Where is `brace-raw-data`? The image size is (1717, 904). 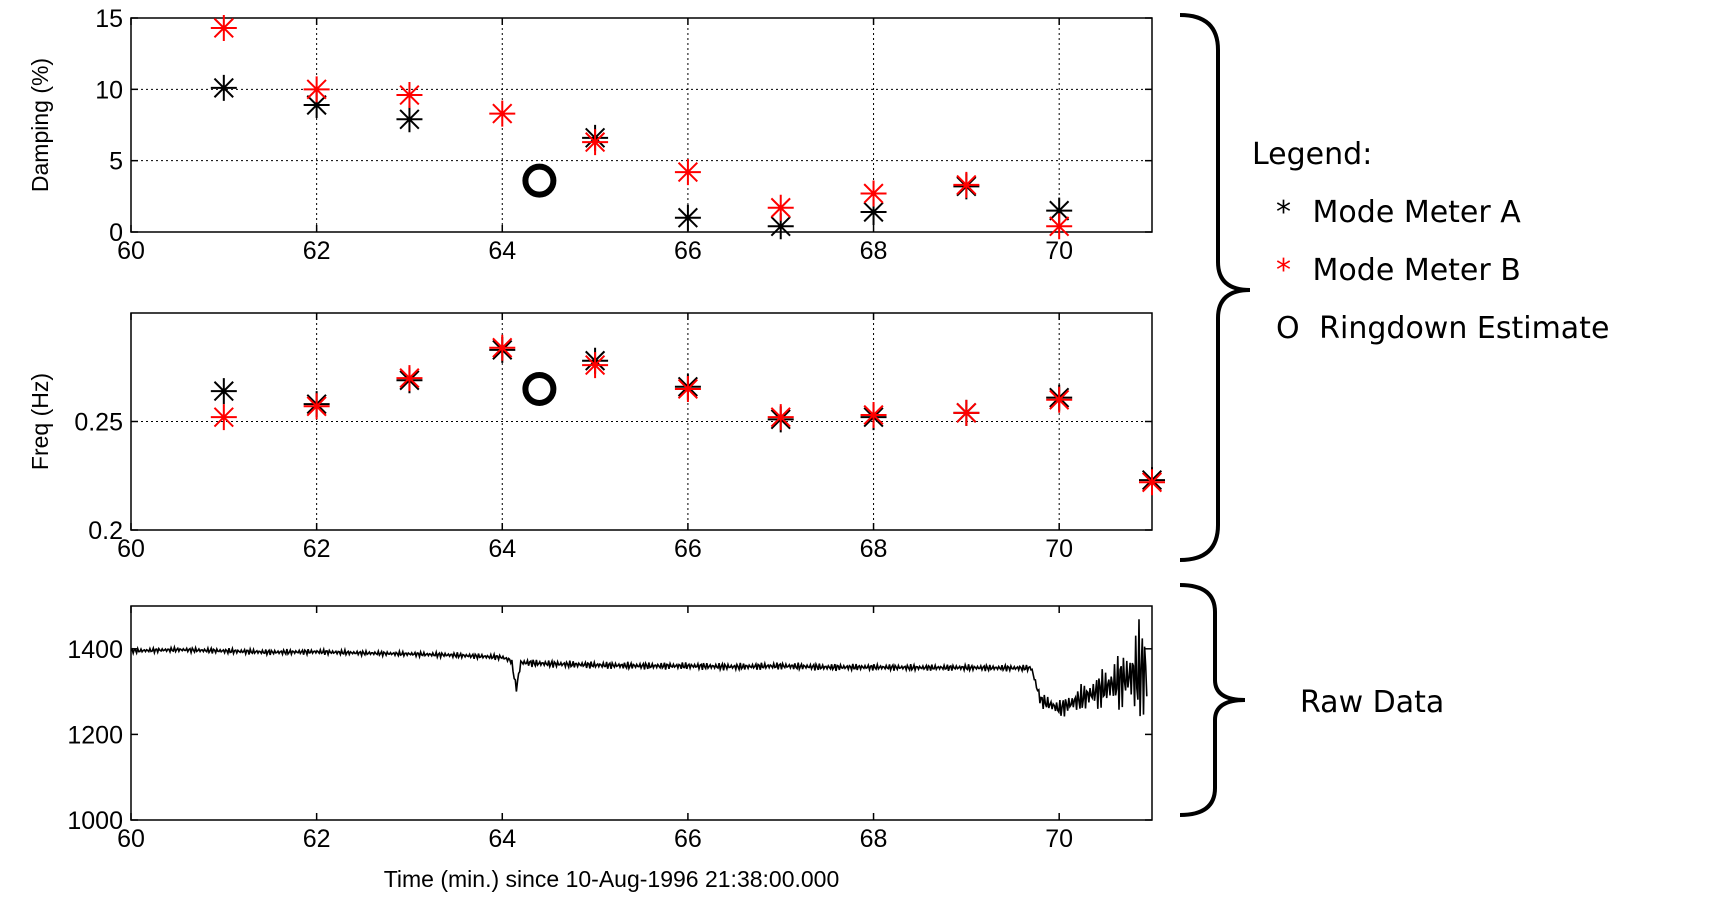
brace-raw-data is located at coordinates (1212, 700).